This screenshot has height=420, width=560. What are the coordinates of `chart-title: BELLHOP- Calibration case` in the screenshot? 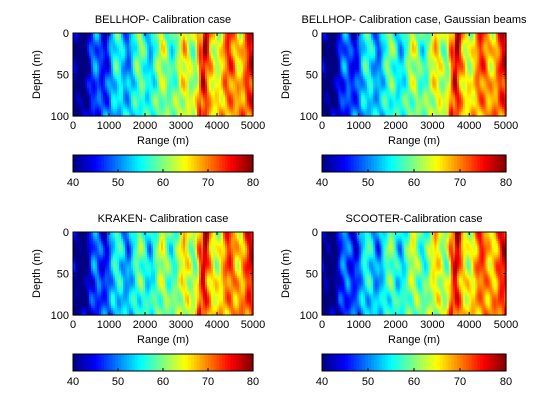 It's located at (163, 20).